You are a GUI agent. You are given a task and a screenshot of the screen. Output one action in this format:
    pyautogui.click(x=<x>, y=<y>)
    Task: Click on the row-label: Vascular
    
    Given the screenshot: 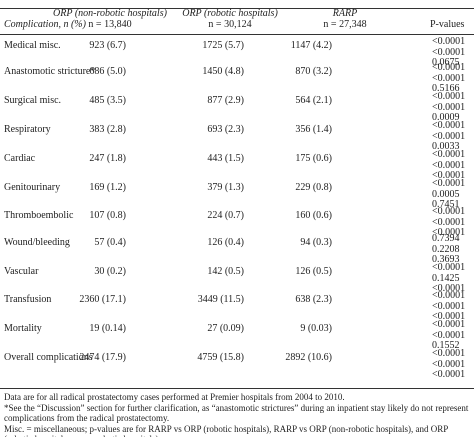 What is the action you would take?
    pyautogui.click(x=21, y=271)
    